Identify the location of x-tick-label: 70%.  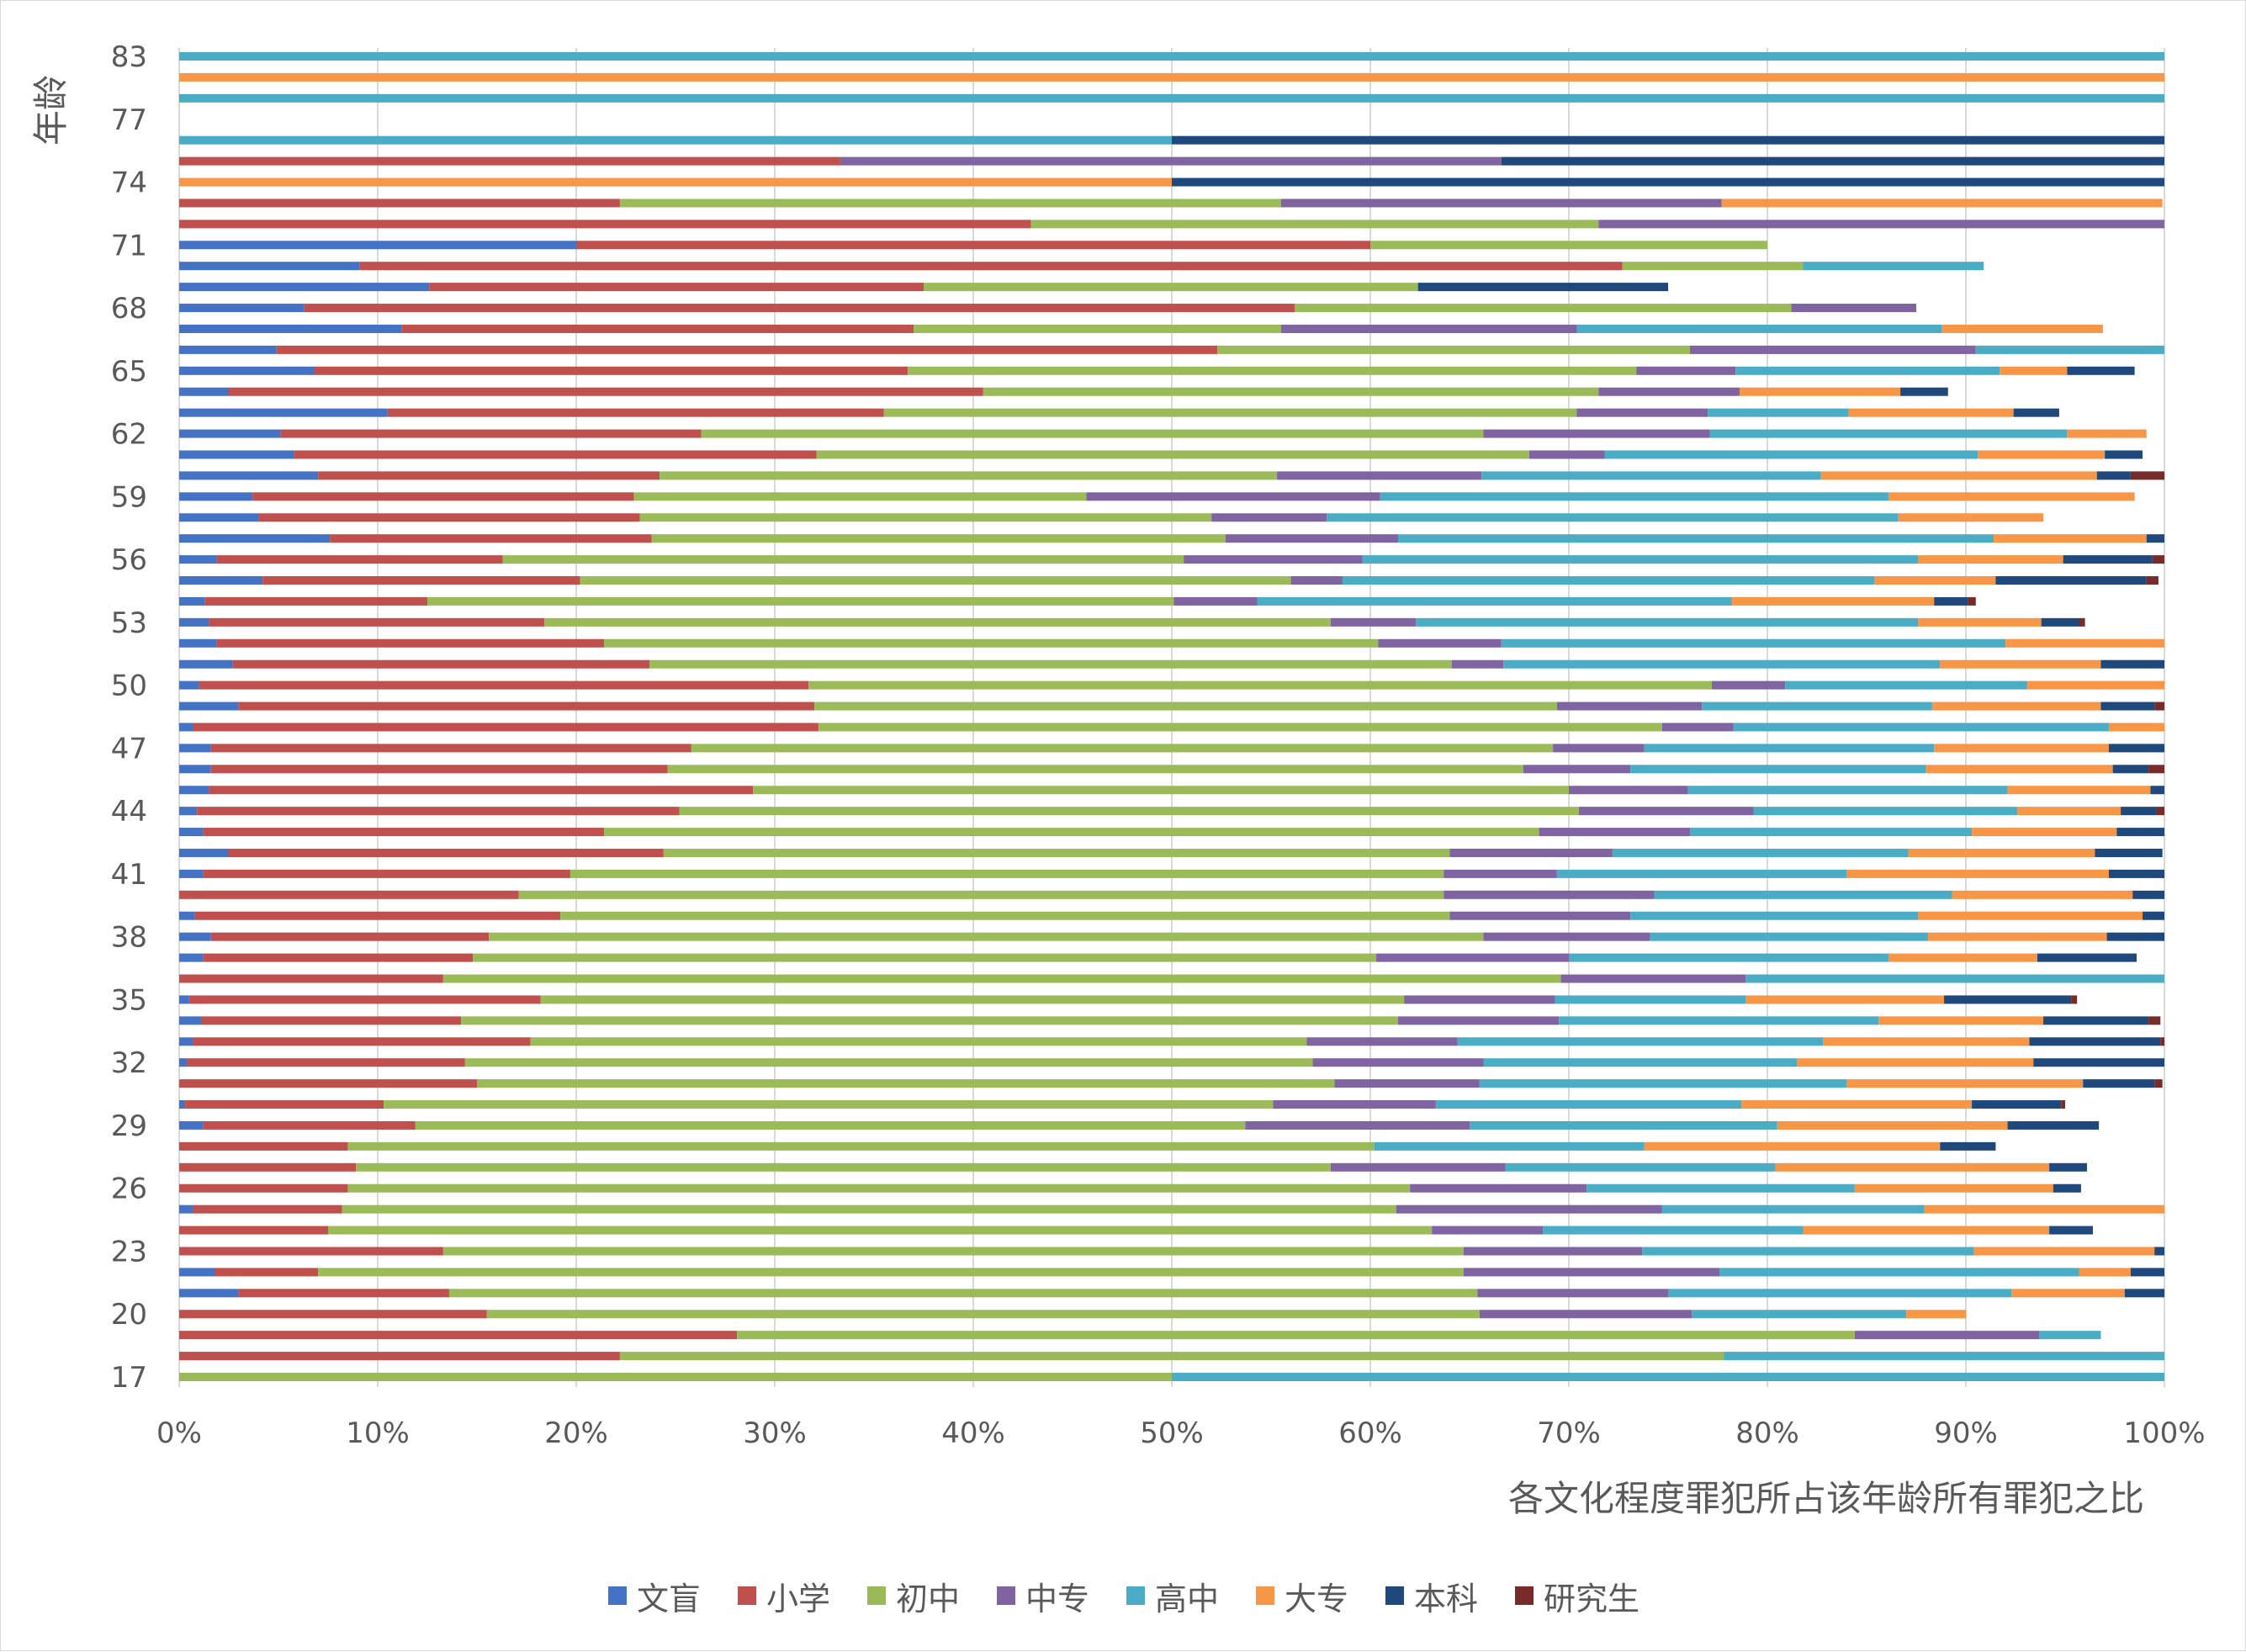
(1569, 1433).